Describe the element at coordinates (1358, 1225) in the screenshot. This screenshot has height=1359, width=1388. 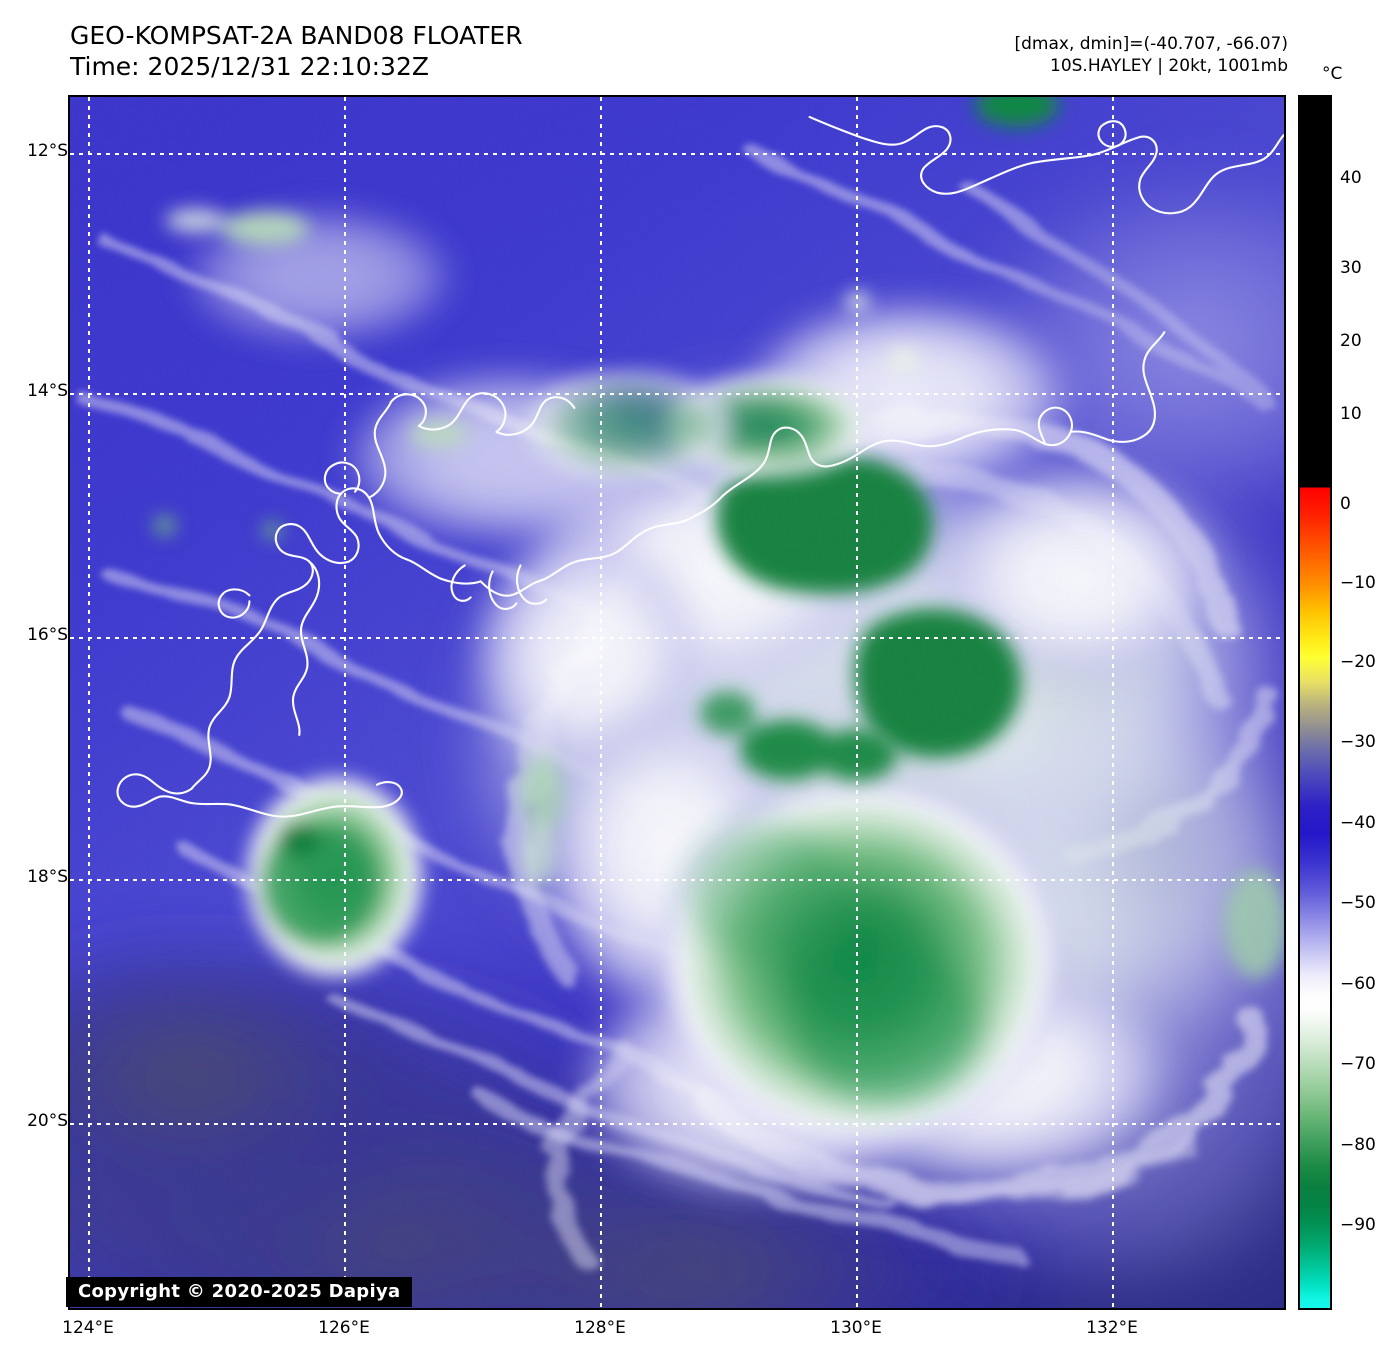
I see `cbtick-neg90: −90` at that location.